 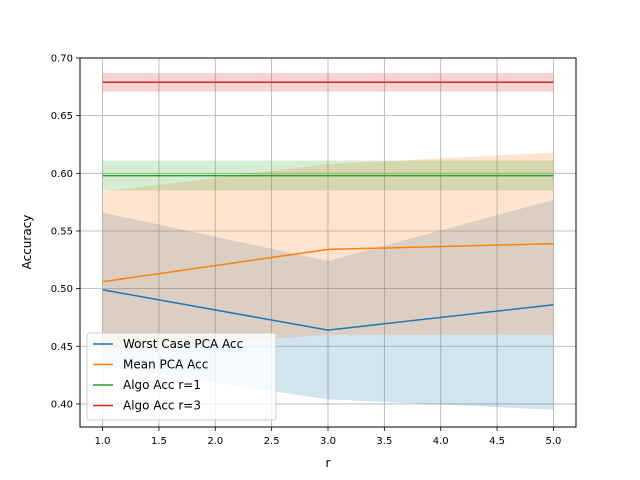 I want to click on x-tick-label: 2.5, so click(x=272, y=441).